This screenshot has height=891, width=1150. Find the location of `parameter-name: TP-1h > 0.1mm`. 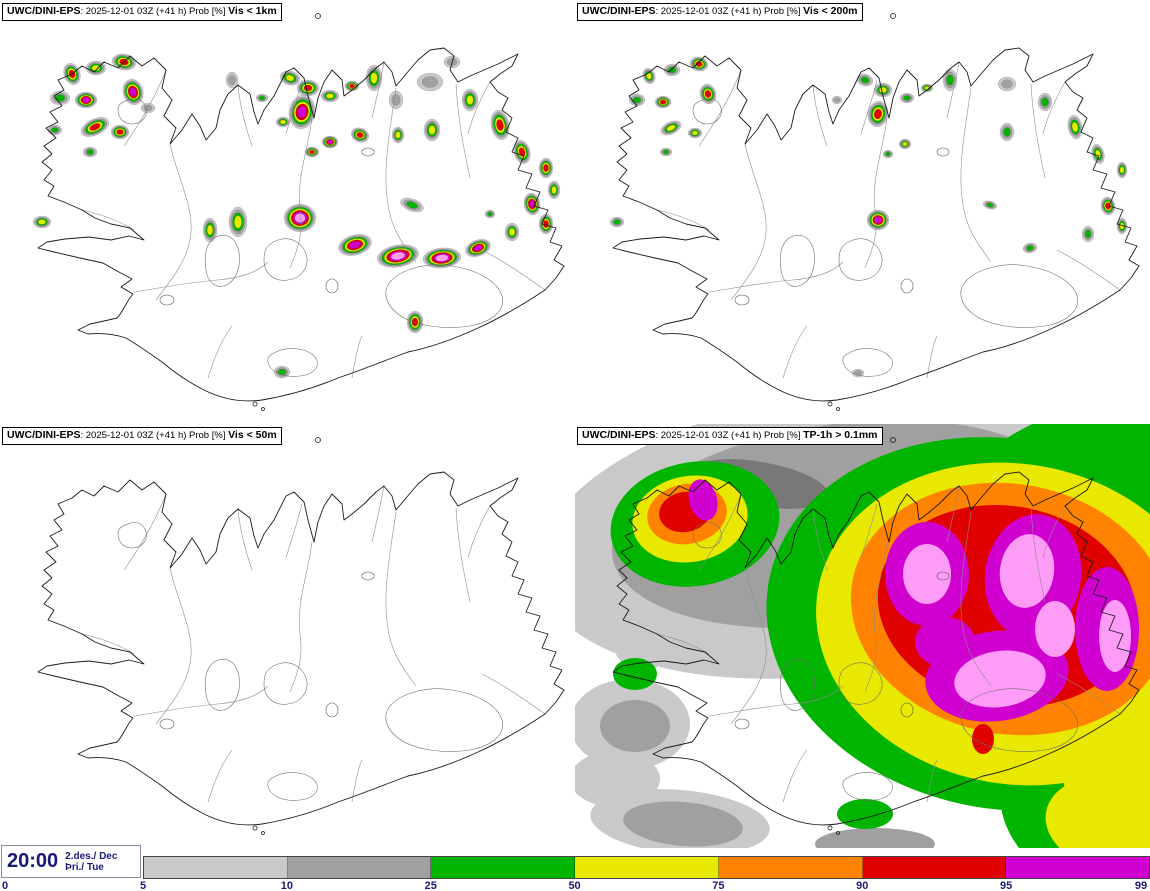

parameter-name: TP-1h > 0.1mm is located at coordinates (840, 435).